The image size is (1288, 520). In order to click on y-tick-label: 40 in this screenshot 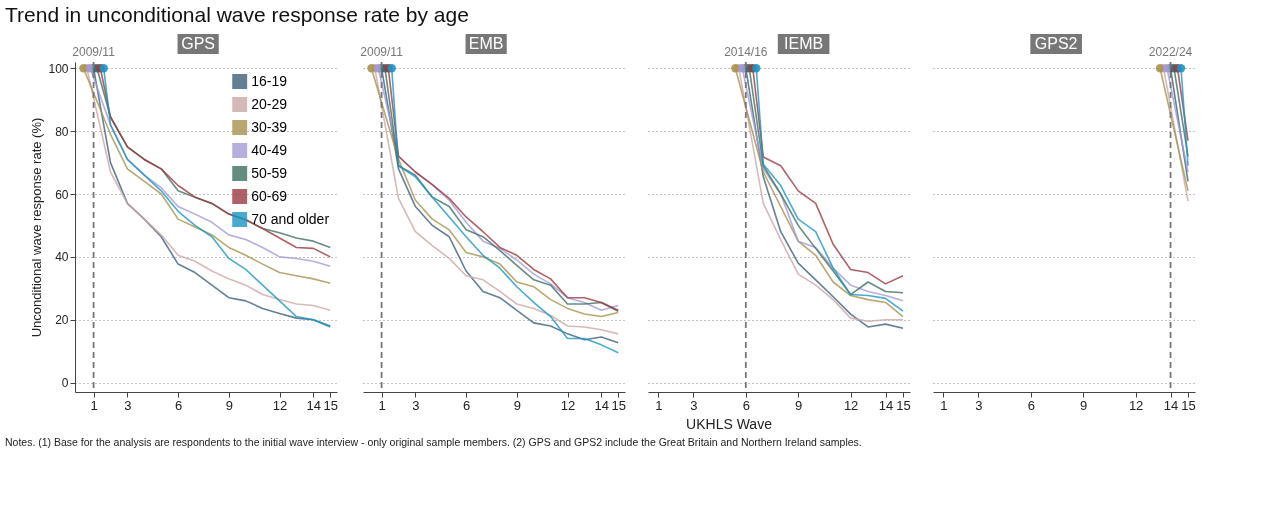, I will do `click(62, 257)`.